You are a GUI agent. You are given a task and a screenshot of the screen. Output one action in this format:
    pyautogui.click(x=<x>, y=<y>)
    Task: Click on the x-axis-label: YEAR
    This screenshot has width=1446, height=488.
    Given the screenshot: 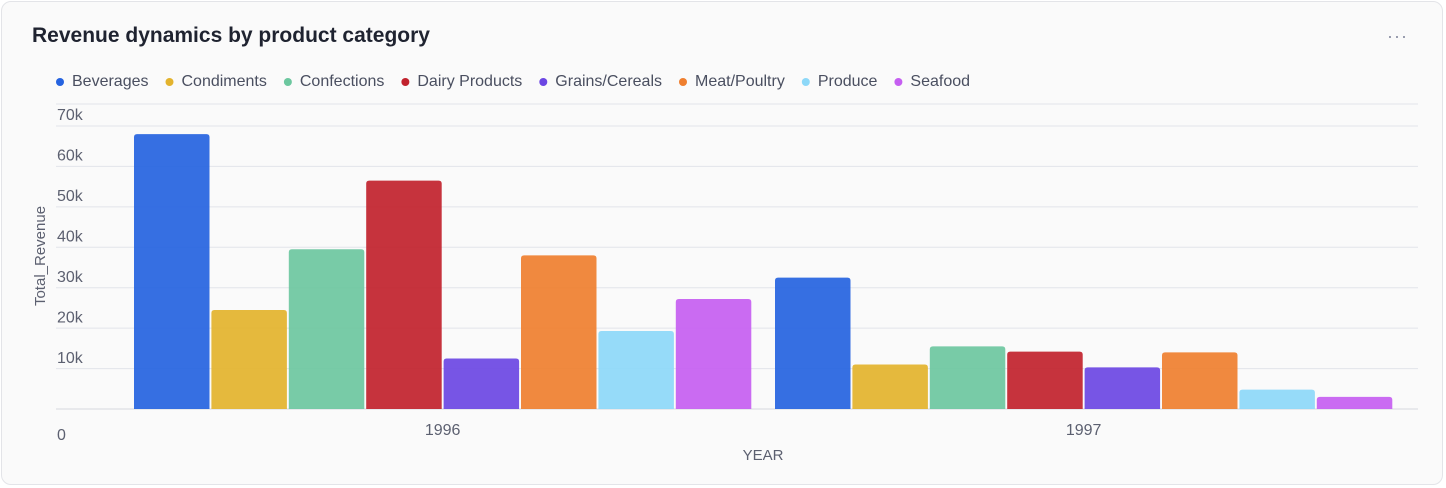 What is the action you would take?
    pyautogui.click(x=763, y=455)
    